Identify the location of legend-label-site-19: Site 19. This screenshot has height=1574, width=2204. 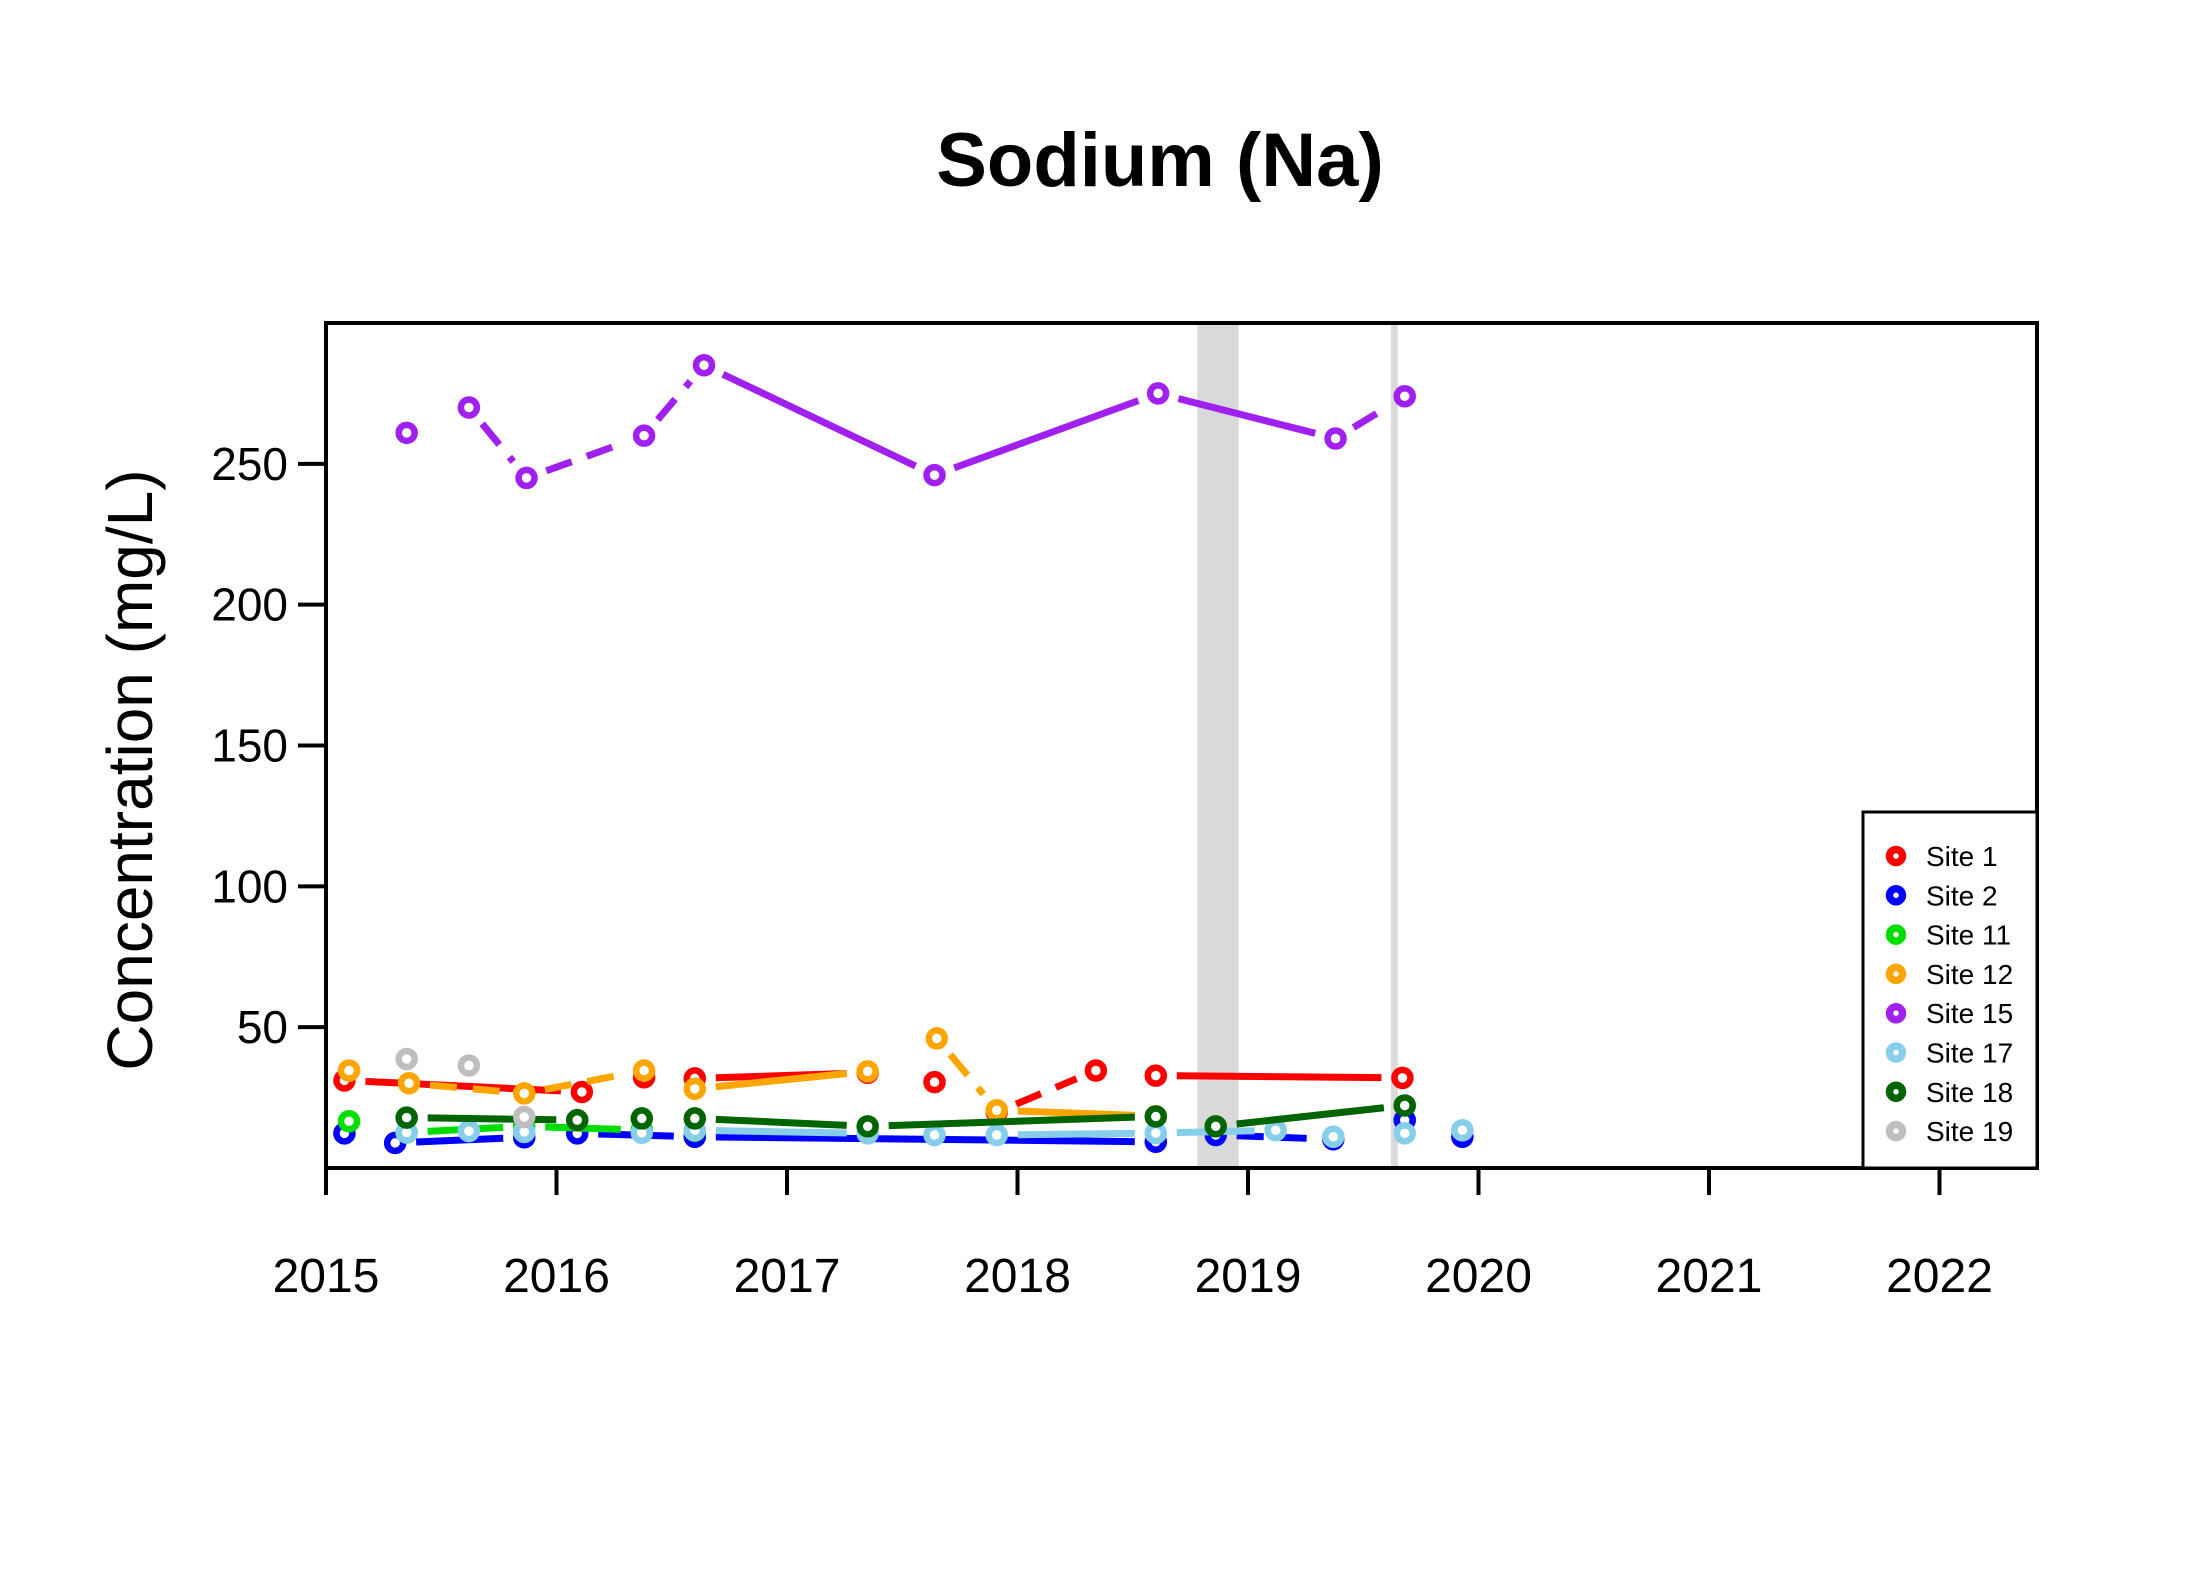
(1969, 1131).